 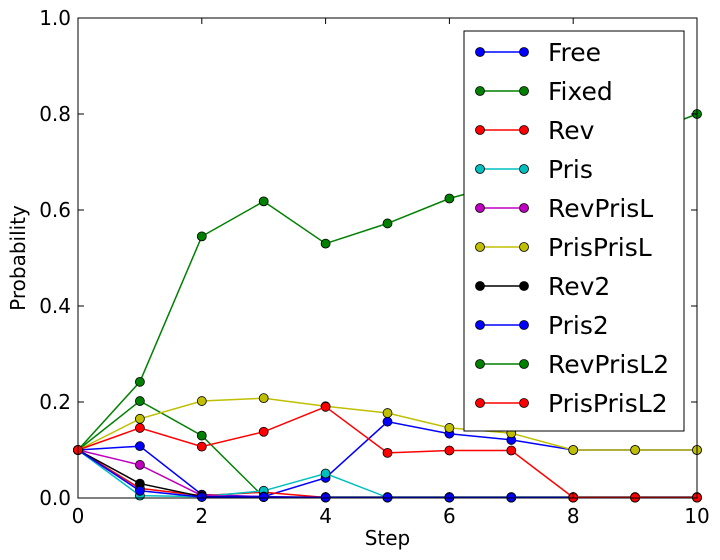 I want to click on legend-label: PrisPrisL, so click(x=600, y=247).